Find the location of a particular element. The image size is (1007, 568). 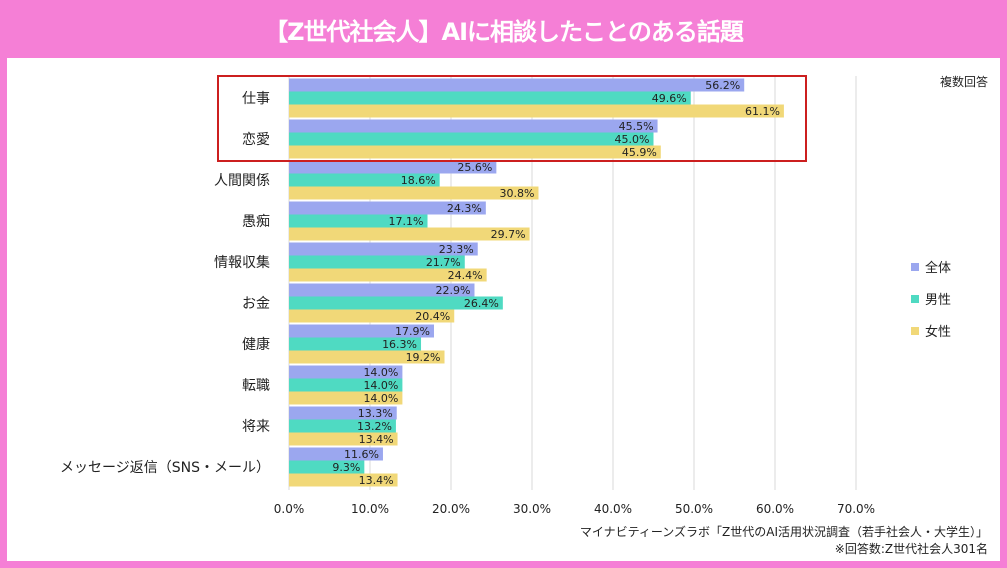

data-label: 11.6% is located at coordinates (361, 454).